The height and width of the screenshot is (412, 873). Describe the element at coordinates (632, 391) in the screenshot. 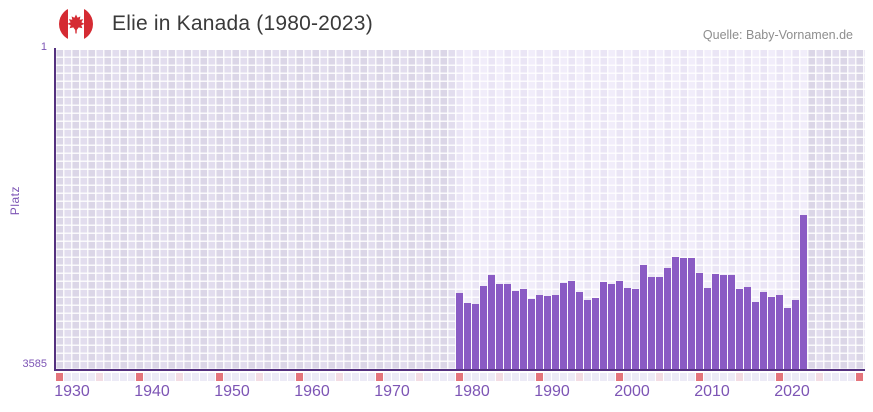

I see `x-tick-label-2000: 2000` at that location.